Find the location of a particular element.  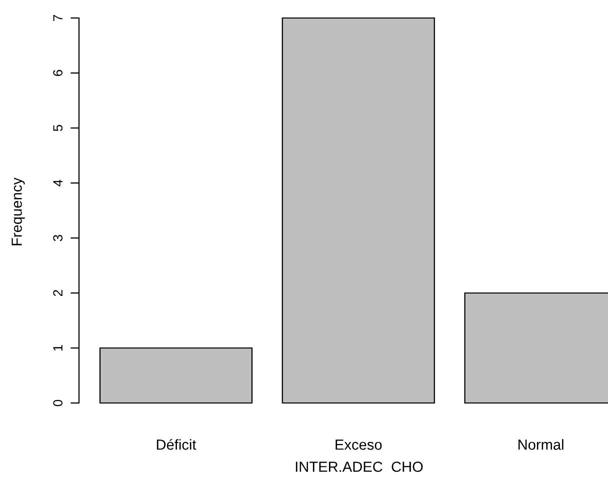

y-tick-label: 1 is located at coordinates (57, 347).